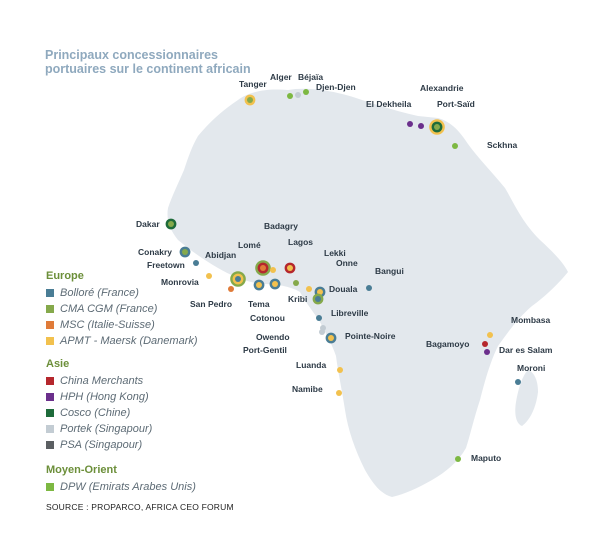 This screenshot has width=609, height=551. I want to click on port-label: Conakry, so click(155, 252).